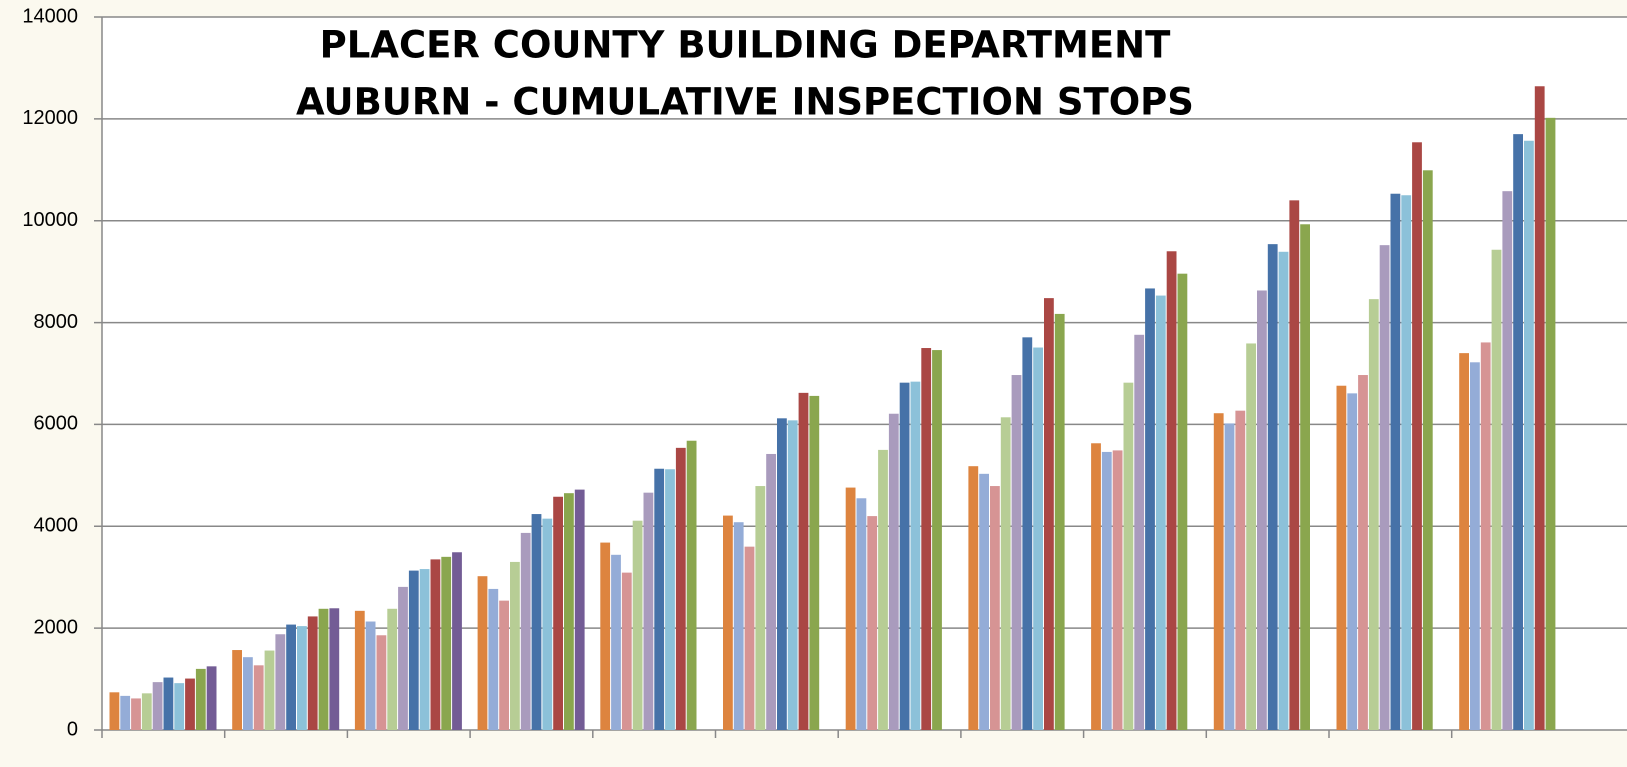 The image size is (1627, 767). Describe the element at coordinates (56, 424) in the screenshot. I see `y-tick-label: 6000` at that location.